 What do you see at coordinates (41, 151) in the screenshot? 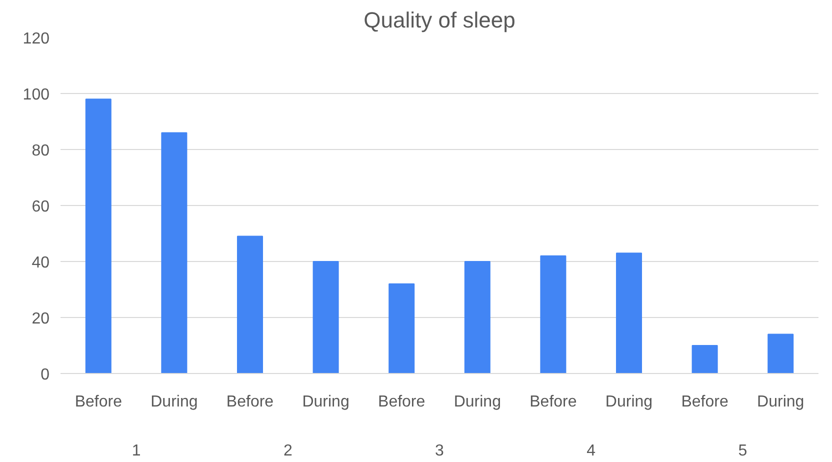
I see `y-tick-label: 80` at bounding box center [41, 151].